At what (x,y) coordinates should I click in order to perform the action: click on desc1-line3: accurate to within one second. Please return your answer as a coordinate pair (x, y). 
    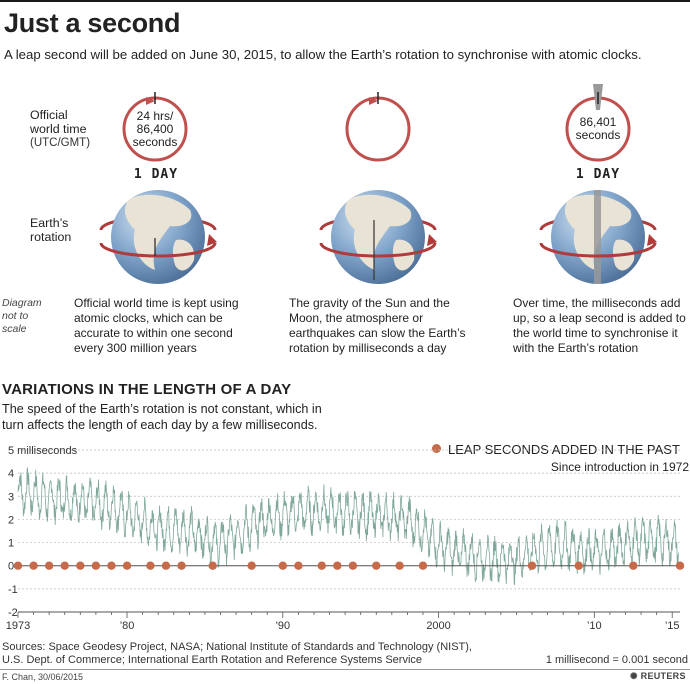
    Looking at the image, I should click on (153, 333).